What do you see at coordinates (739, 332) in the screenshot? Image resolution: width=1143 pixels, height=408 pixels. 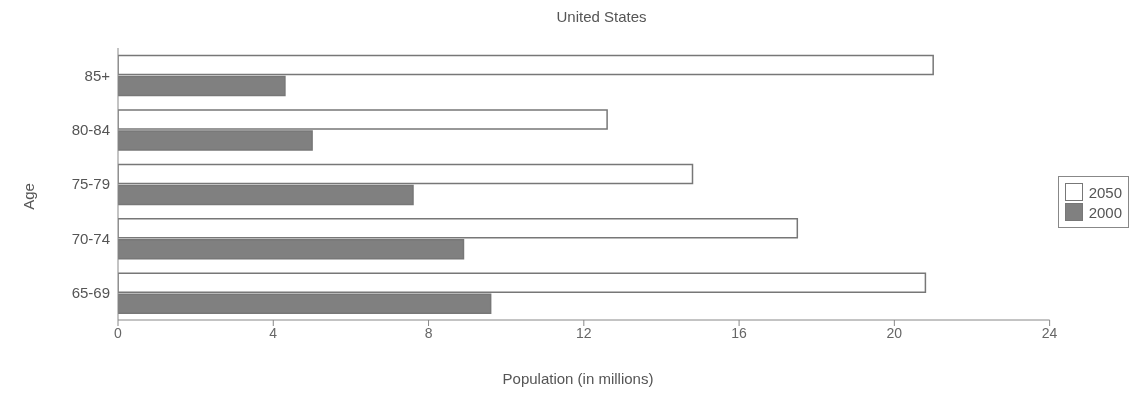 I see `x-tick-label: 16` at bounding box center [739, 332].